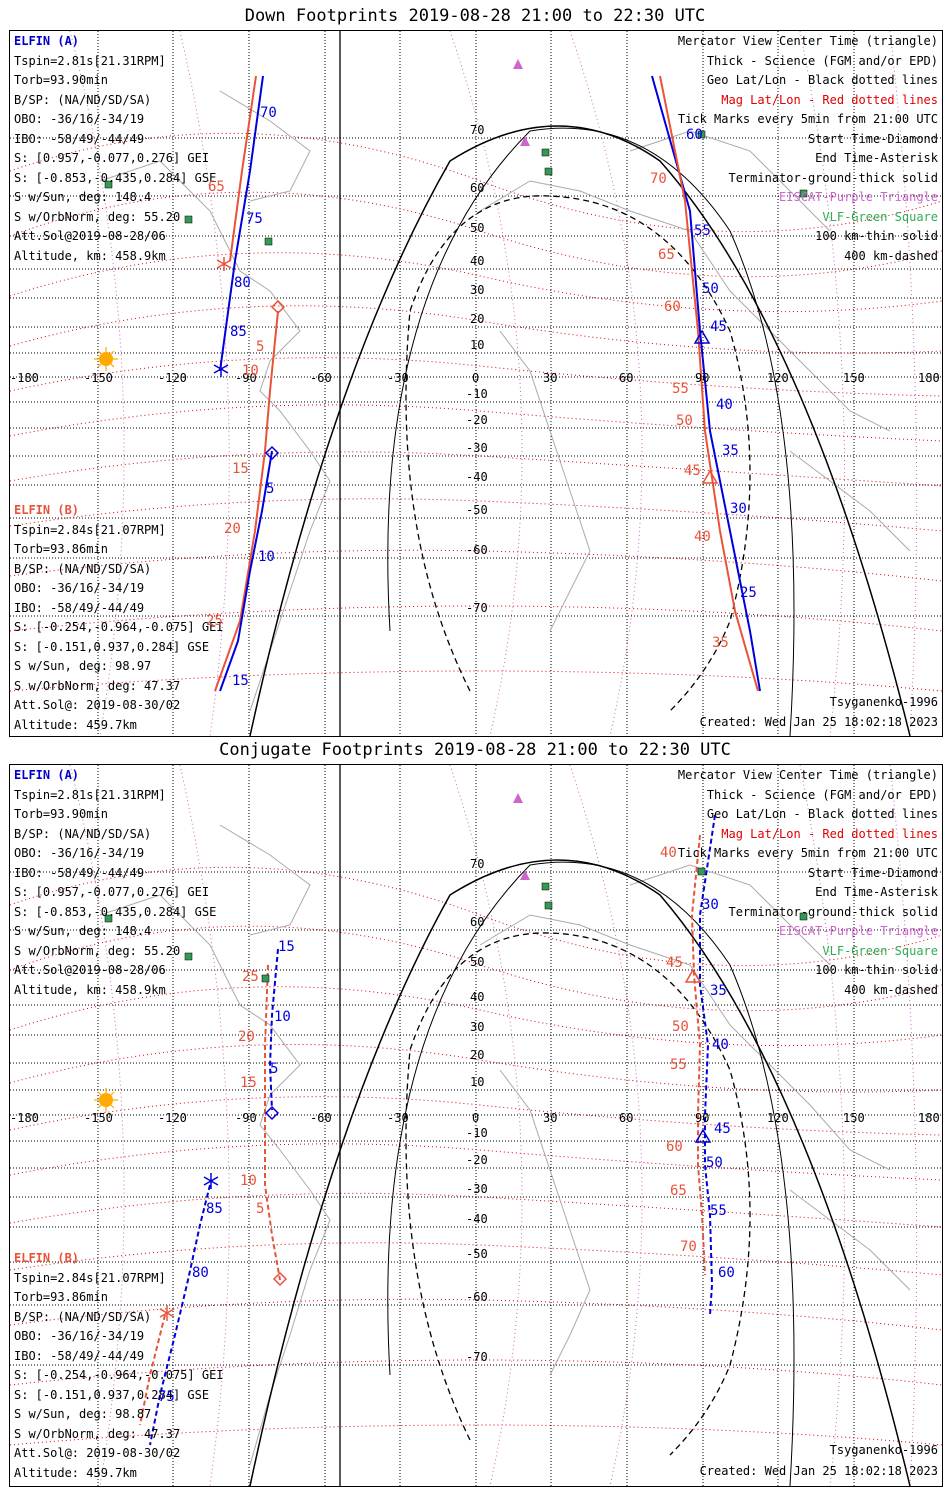 This screenshot has width=950, height=1500. Describe the element at coordinates (321, 1118) in the screenshot. I see `lon-tick: -60` at that location.